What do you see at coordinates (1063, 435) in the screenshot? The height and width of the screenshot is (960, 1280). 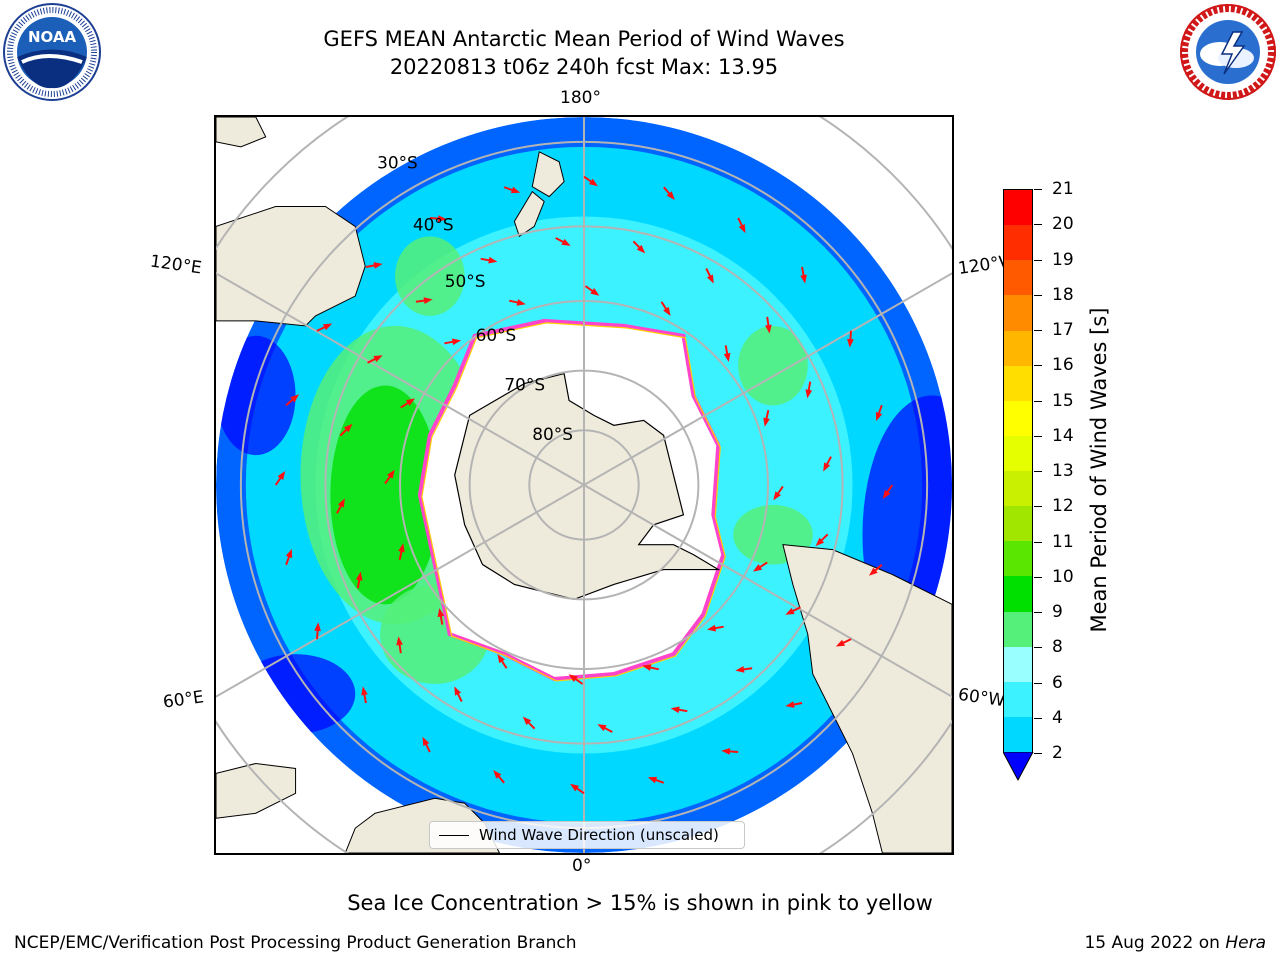 I see `colorbar-tick-label: 14` at bounding box center [1063, 435].